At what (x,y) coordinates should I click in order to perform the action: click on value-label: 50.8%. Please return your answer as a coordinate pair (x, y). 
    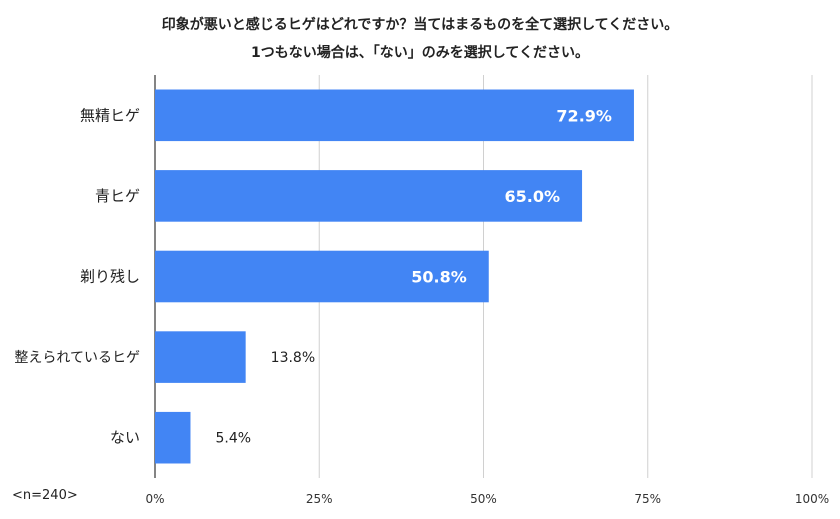
    Looking at the image, I should click on (439, 277).